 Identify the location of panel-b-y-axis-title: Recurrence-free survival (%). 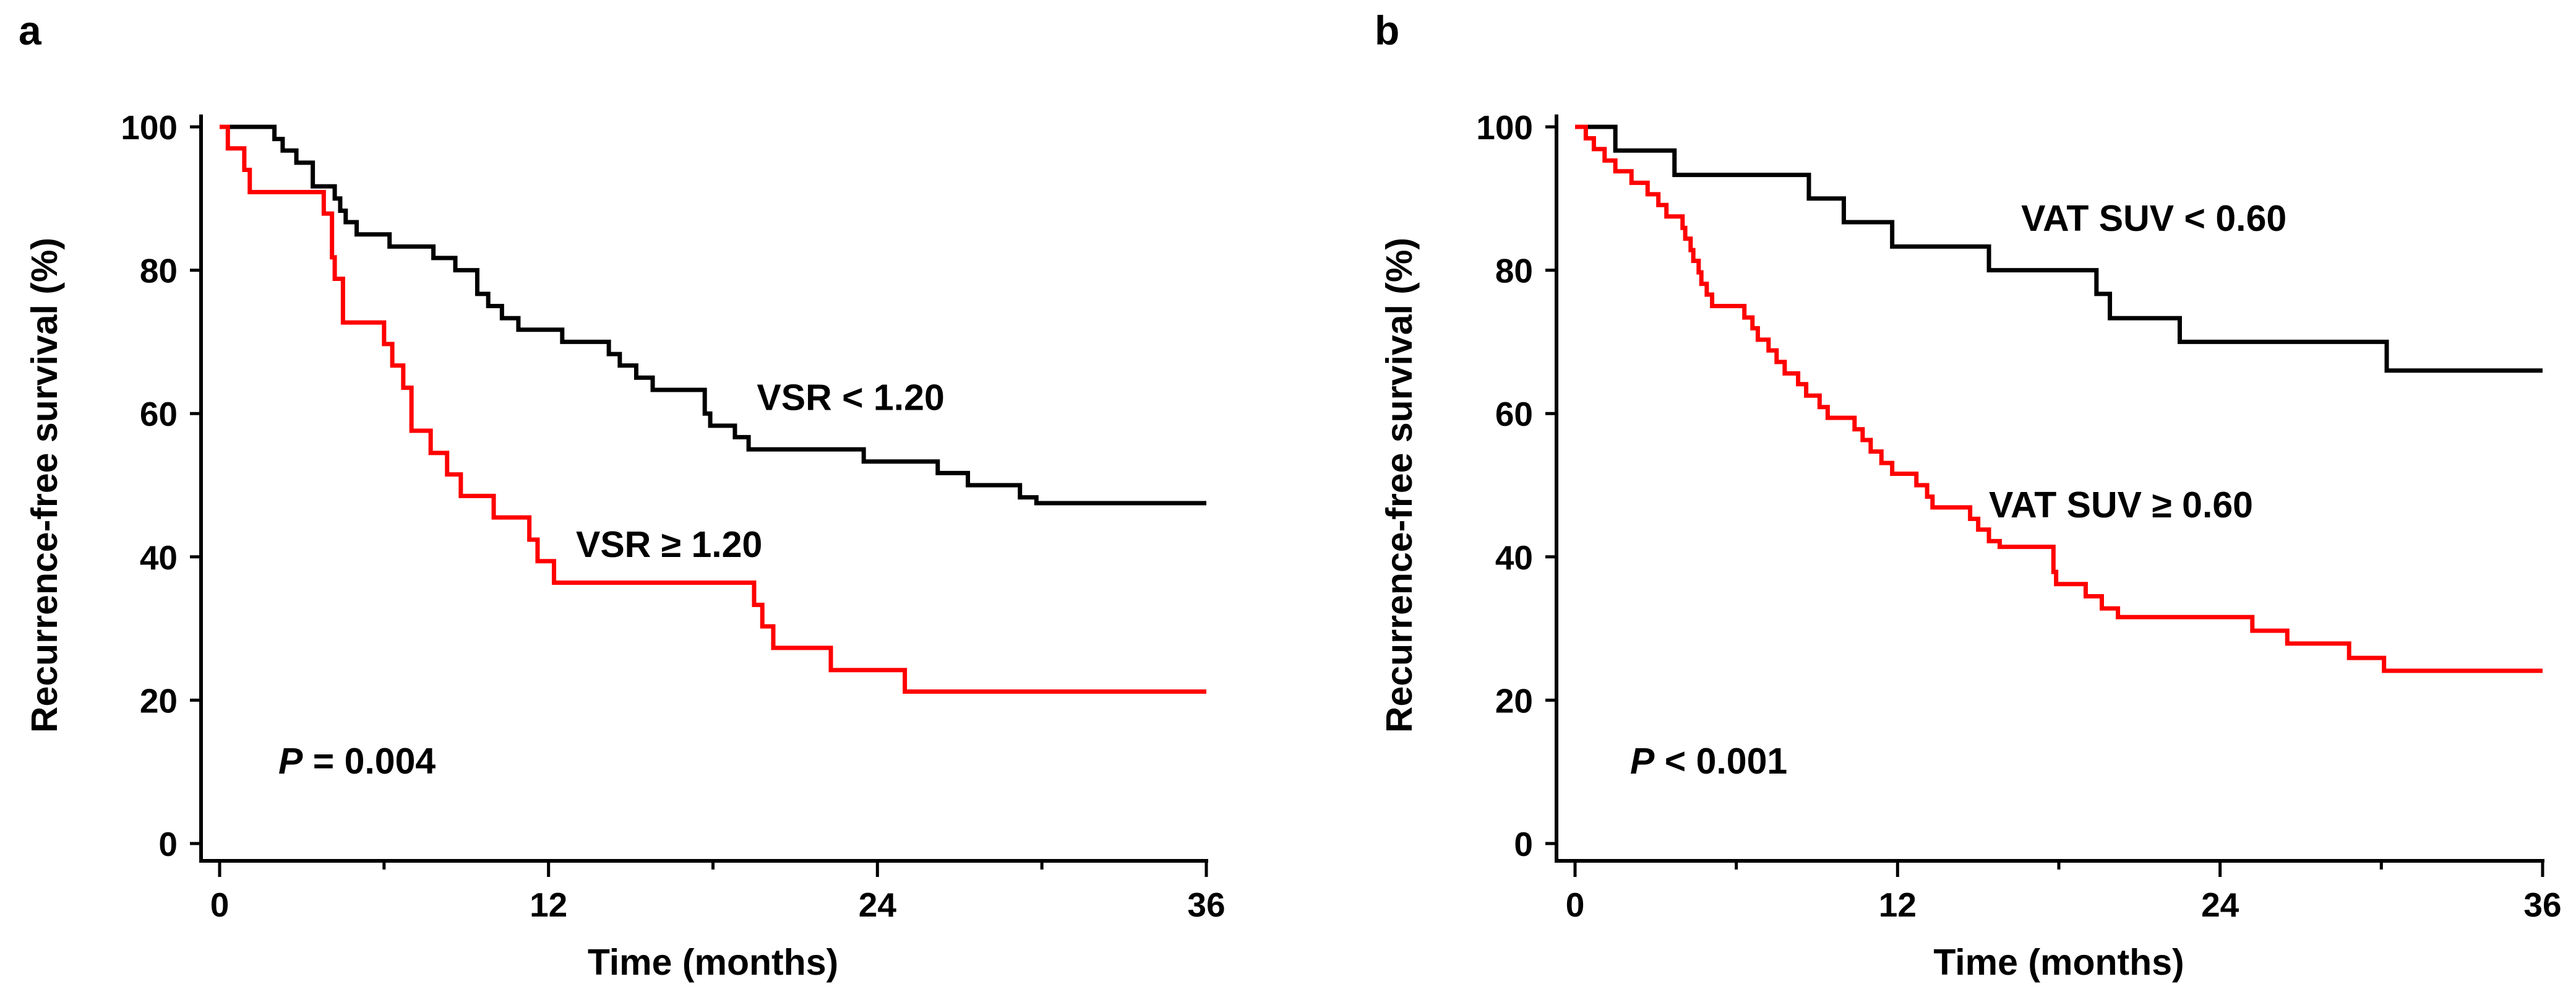
(1399, 485).